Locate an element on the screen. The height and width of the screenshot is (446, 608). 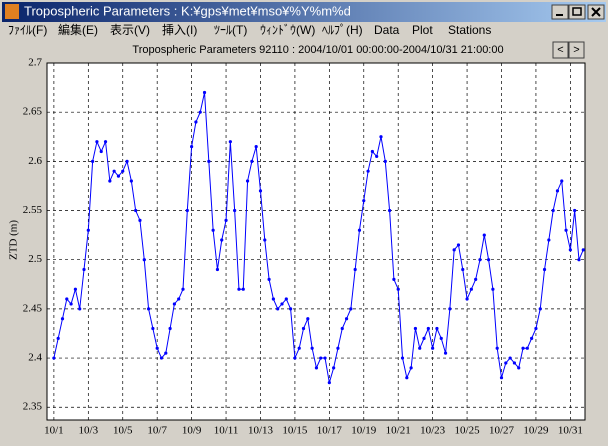
y-tick-label: 2.65 is located at coordinates (33, 112).